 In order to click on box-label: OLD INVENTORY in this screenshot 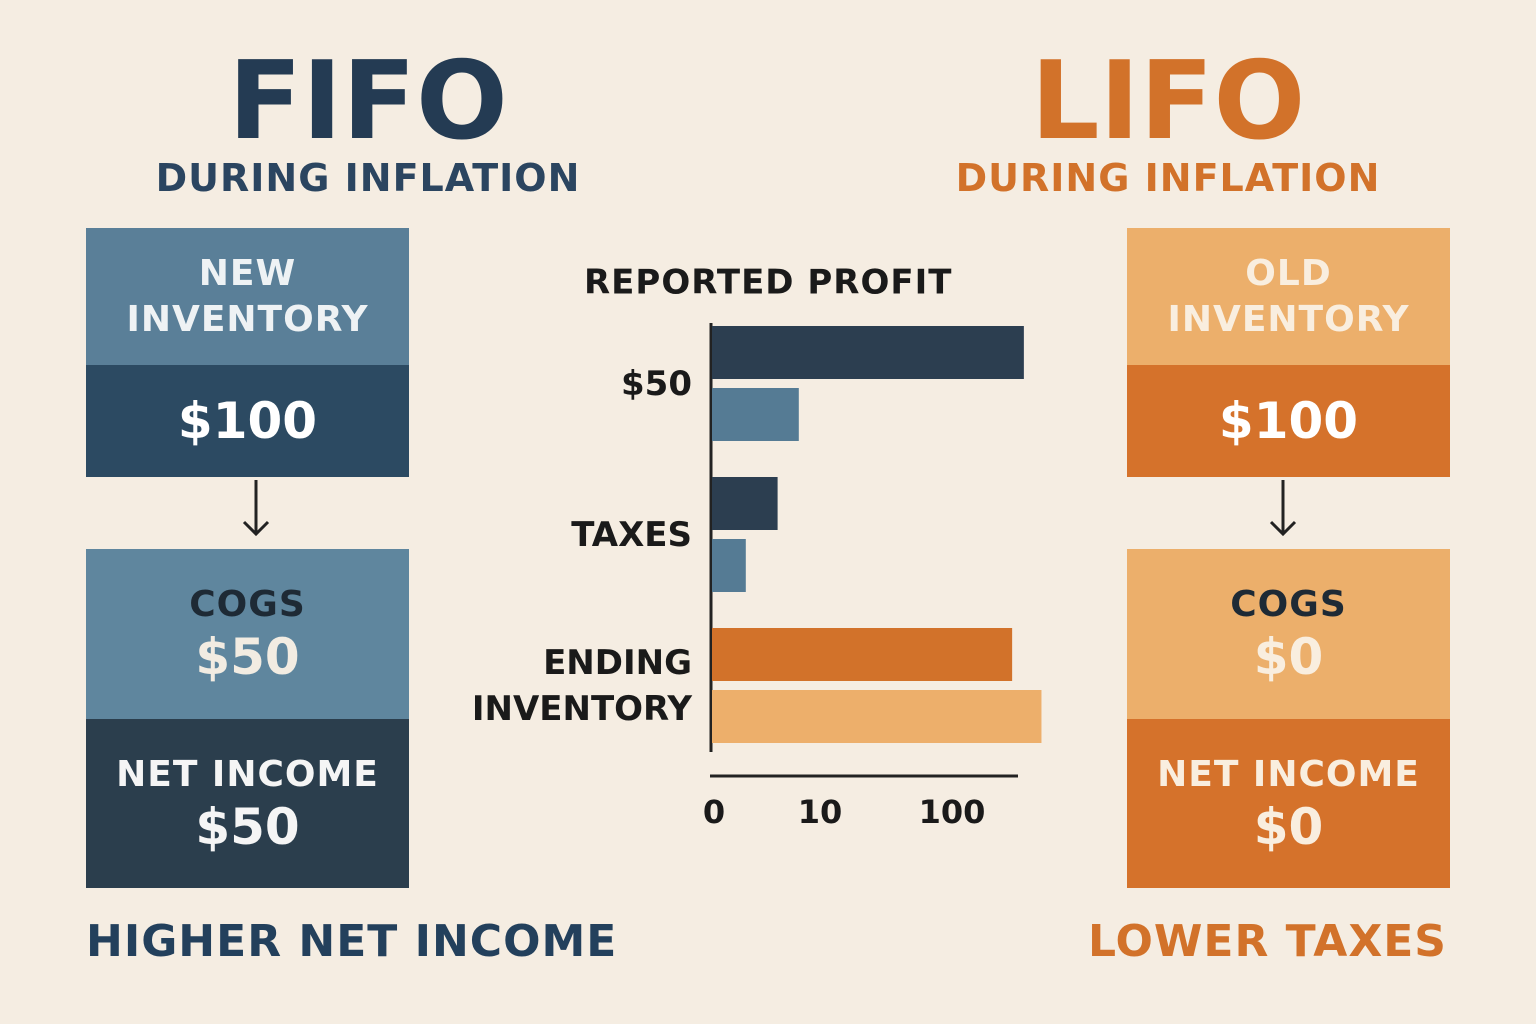, I will do `click(1288, 296)`.